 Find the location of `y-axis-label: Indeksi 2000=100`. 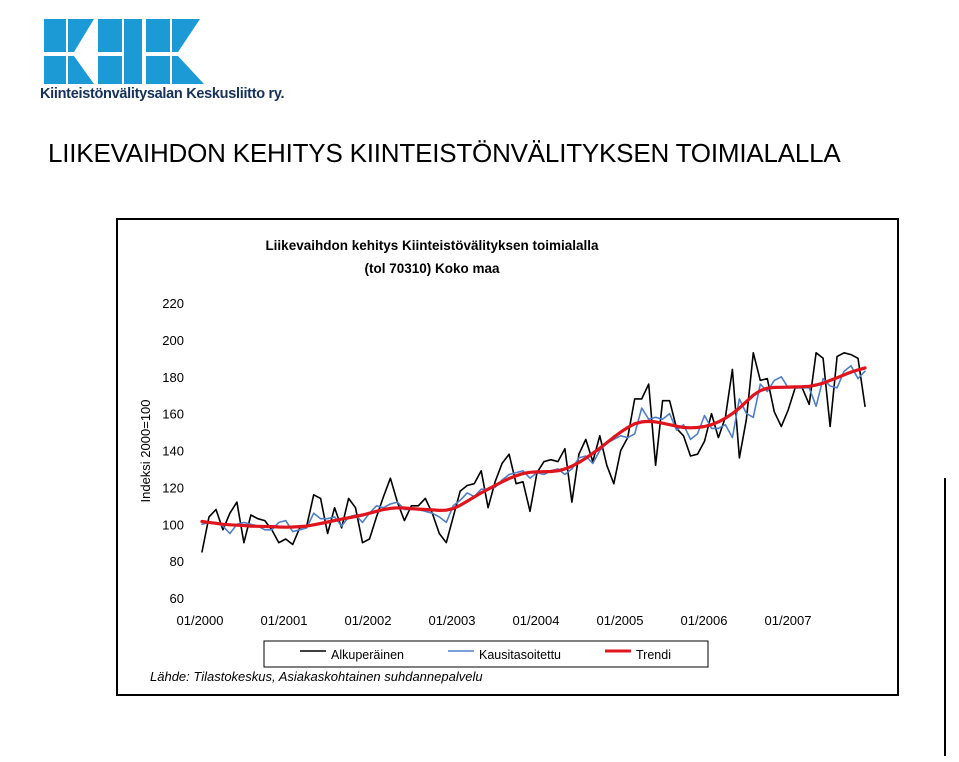

y-axis-label: Indeksi 2000=100 is located at coordinates (145, 450).